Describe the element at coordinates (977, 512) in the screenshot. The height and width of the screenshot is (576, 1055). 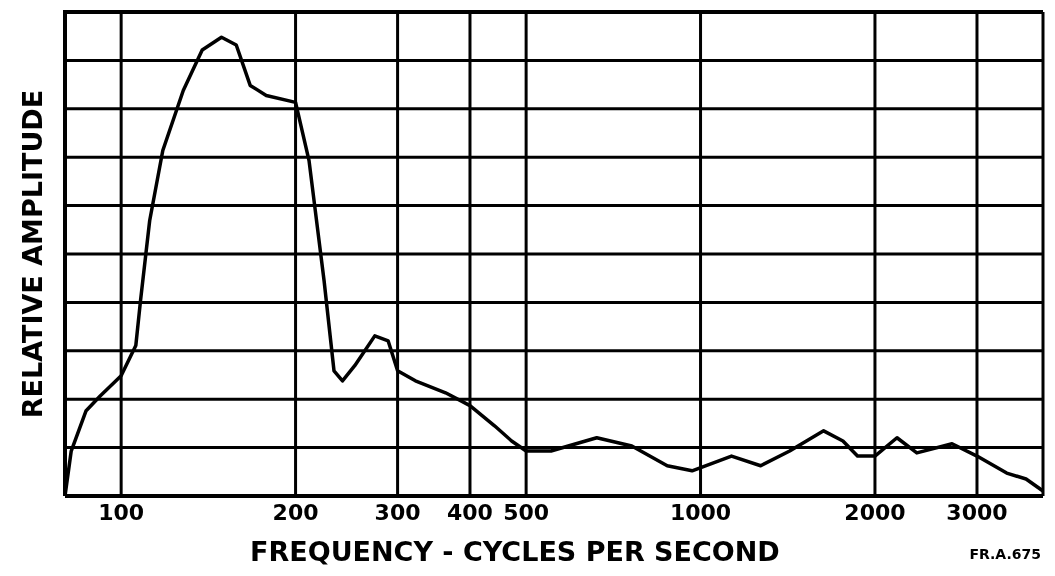
I see `x-tick-label: 3000` at that location.